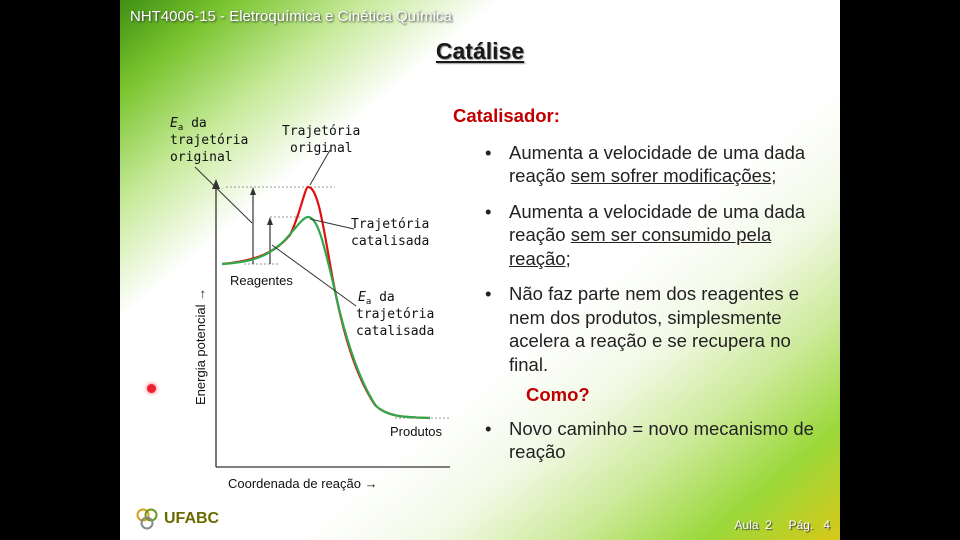 This screenshot has width=960, height=540. I want to click on y-axis-arrow, so click(216, 184).